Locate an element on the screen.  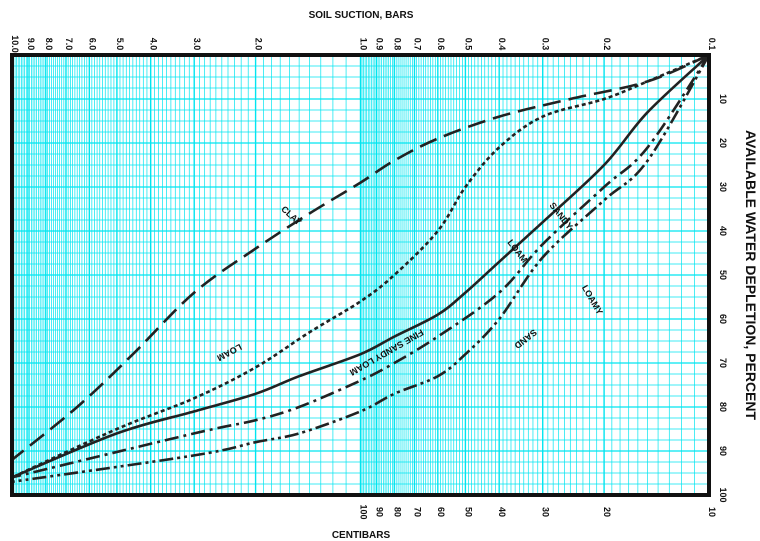
right-tick-label: 40 is located at coordinates (723, 231).